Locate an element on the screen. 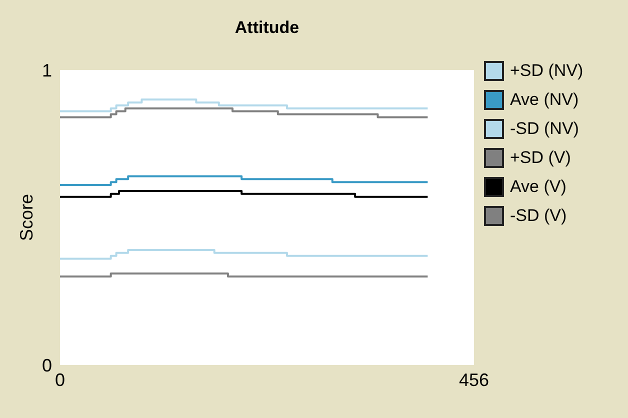 The width and height of the screenshot is (628, 418). legend-label: +SD (V) is located at coordinates (540, 158).